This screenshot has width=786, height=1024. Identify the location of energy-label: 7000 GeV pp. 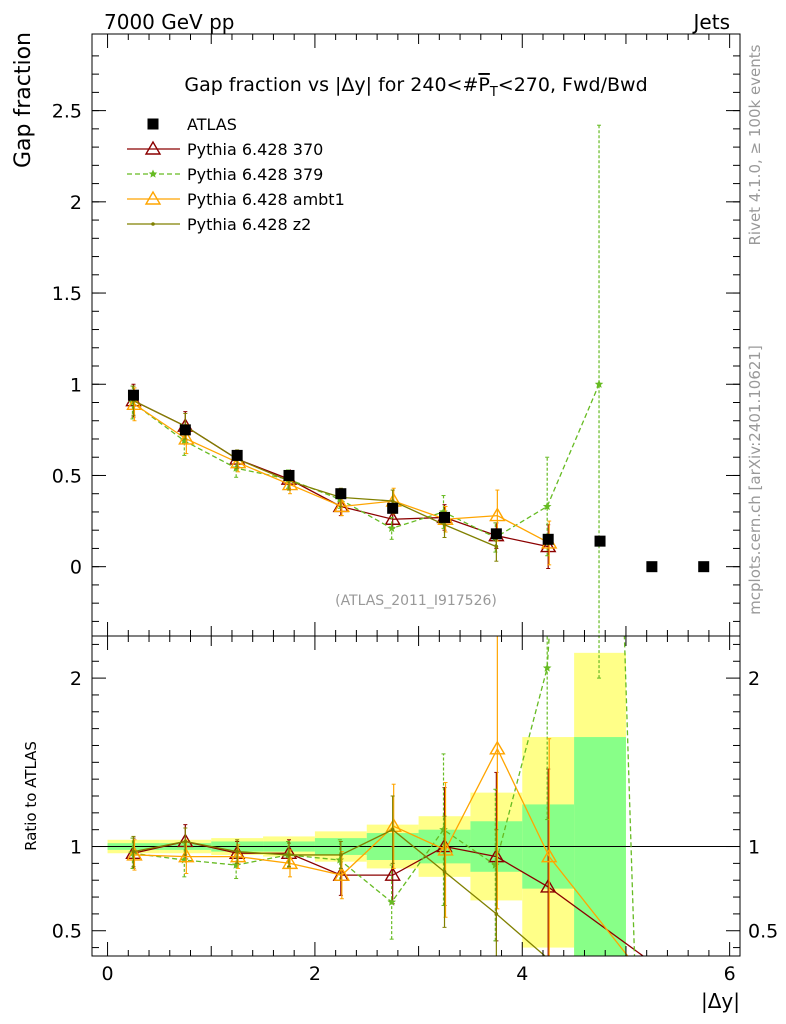
(169, 22).